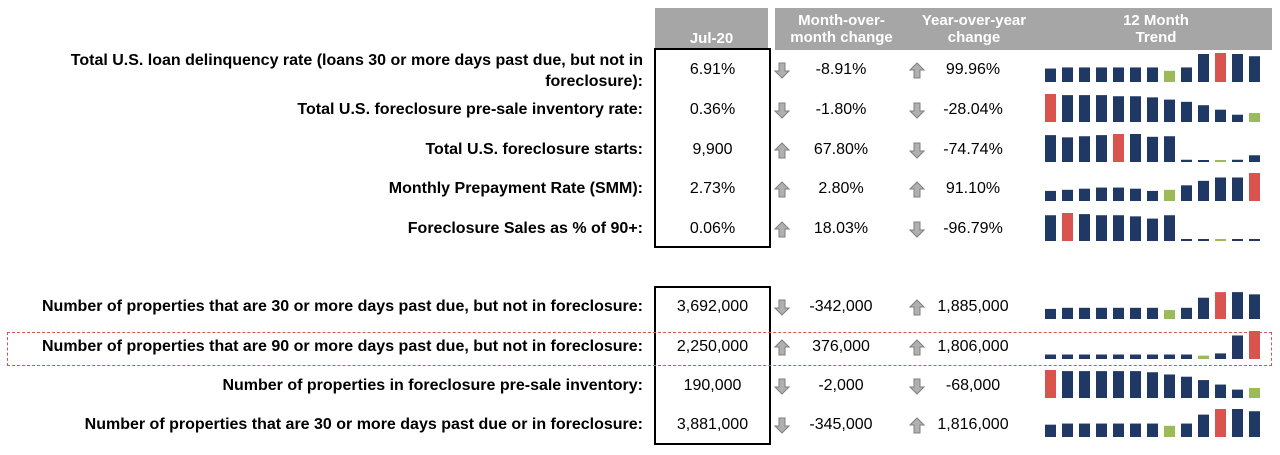 The image size is (1280, 455). I want to click on row-mom-change: -345,000, so click(841, 424).